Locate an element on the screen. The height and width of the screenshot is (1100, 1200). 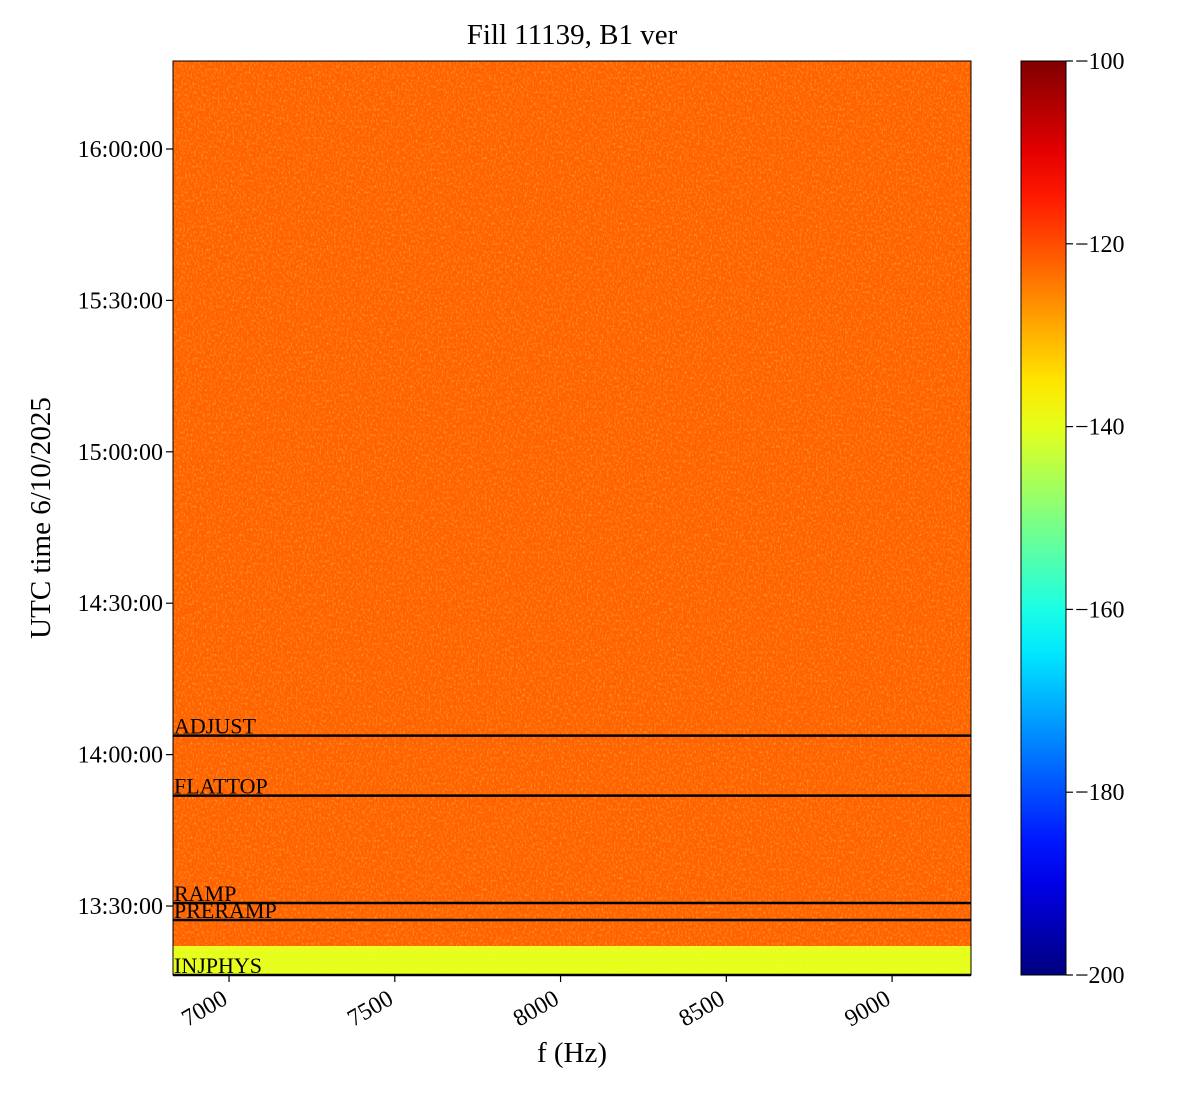
y-tick-label: 16:00:00 is located at coordinates (120, 150).